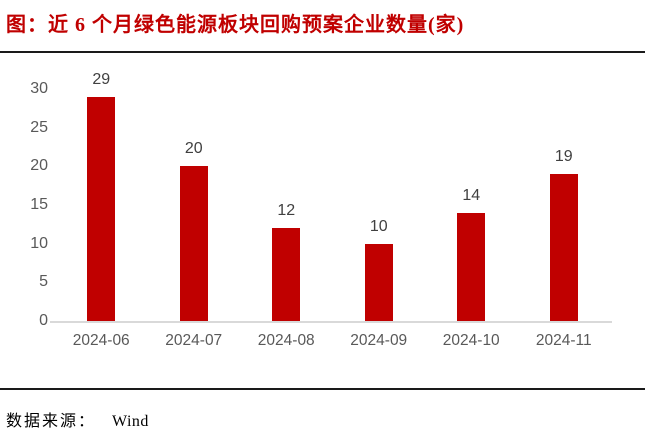 This screenshot has width=645, height=439. I want to click on y-axis-tick-label: 30, so click(39, 88).